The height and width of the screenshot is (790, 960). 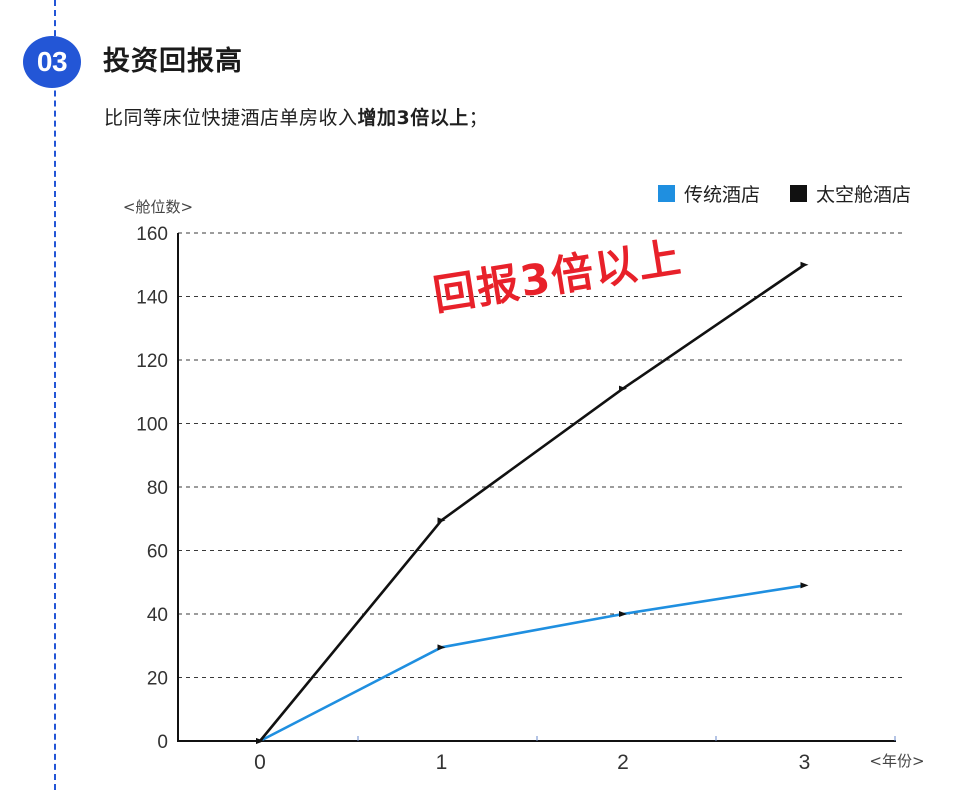 I want to click on section-title: 投资回报高, so click(x=173, y=61).